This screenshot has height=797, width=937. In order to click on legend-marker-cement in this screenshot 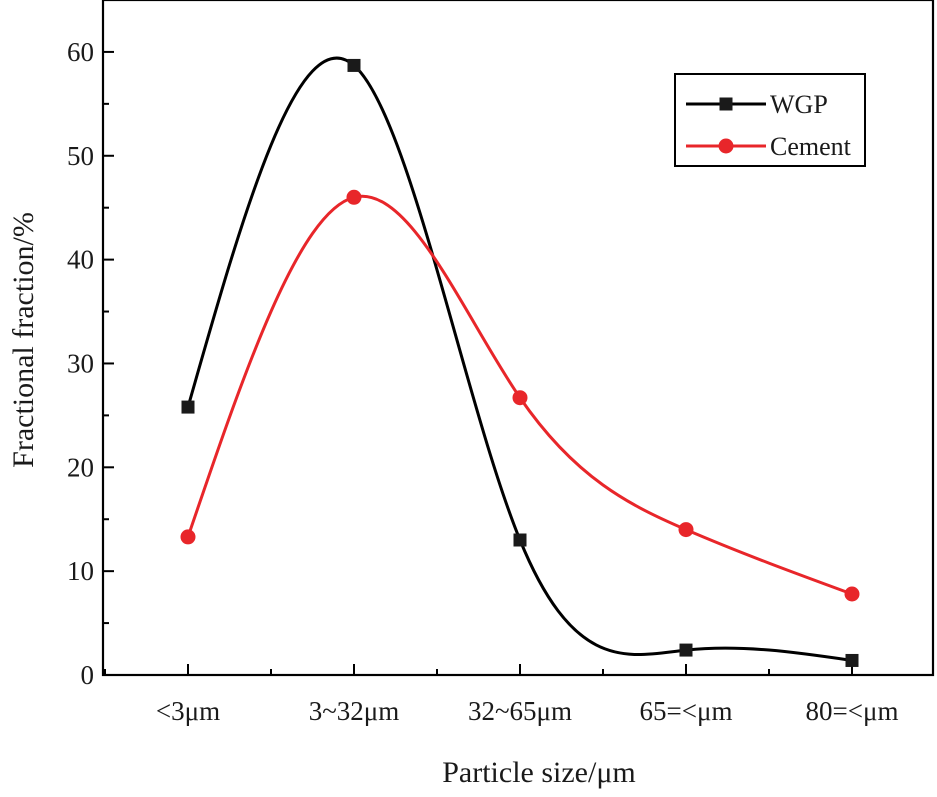, I will do `click(726, 146)`.